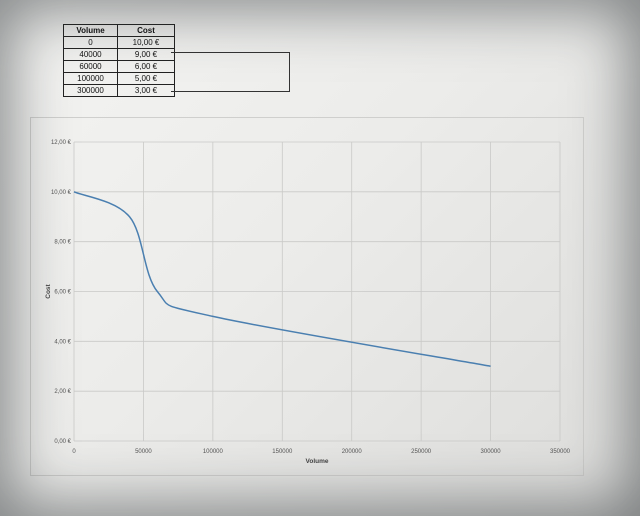 This screenshot has width=640, height=516. What do you see at coordinates (560, 452) in the screenshot?
I see `x-tick-label: 350000` at bounding box center [560, 452].